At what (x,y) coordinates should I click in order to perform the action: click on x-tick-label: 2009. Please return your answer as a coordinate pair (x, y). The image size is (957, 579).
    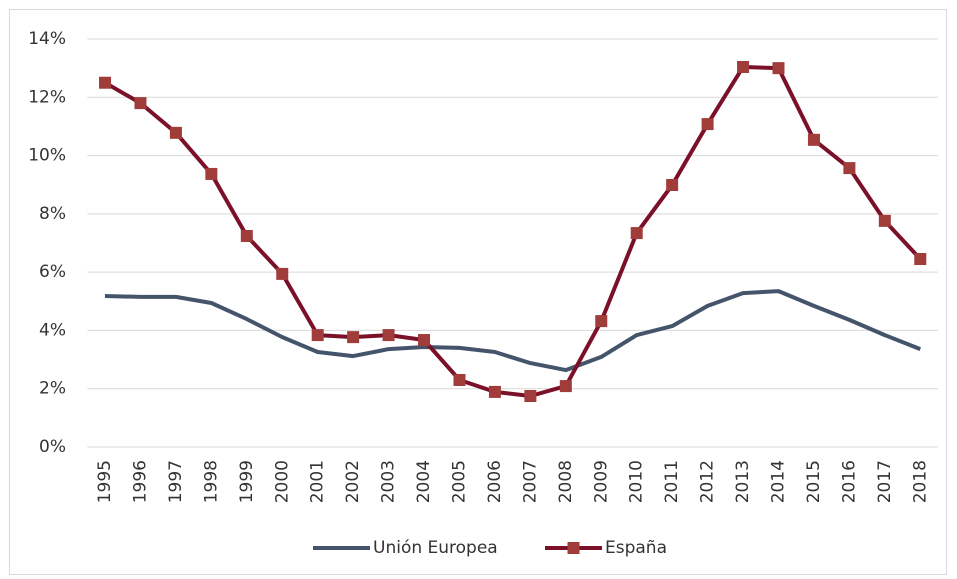
    Looking at the image, I should click on (601, 481).